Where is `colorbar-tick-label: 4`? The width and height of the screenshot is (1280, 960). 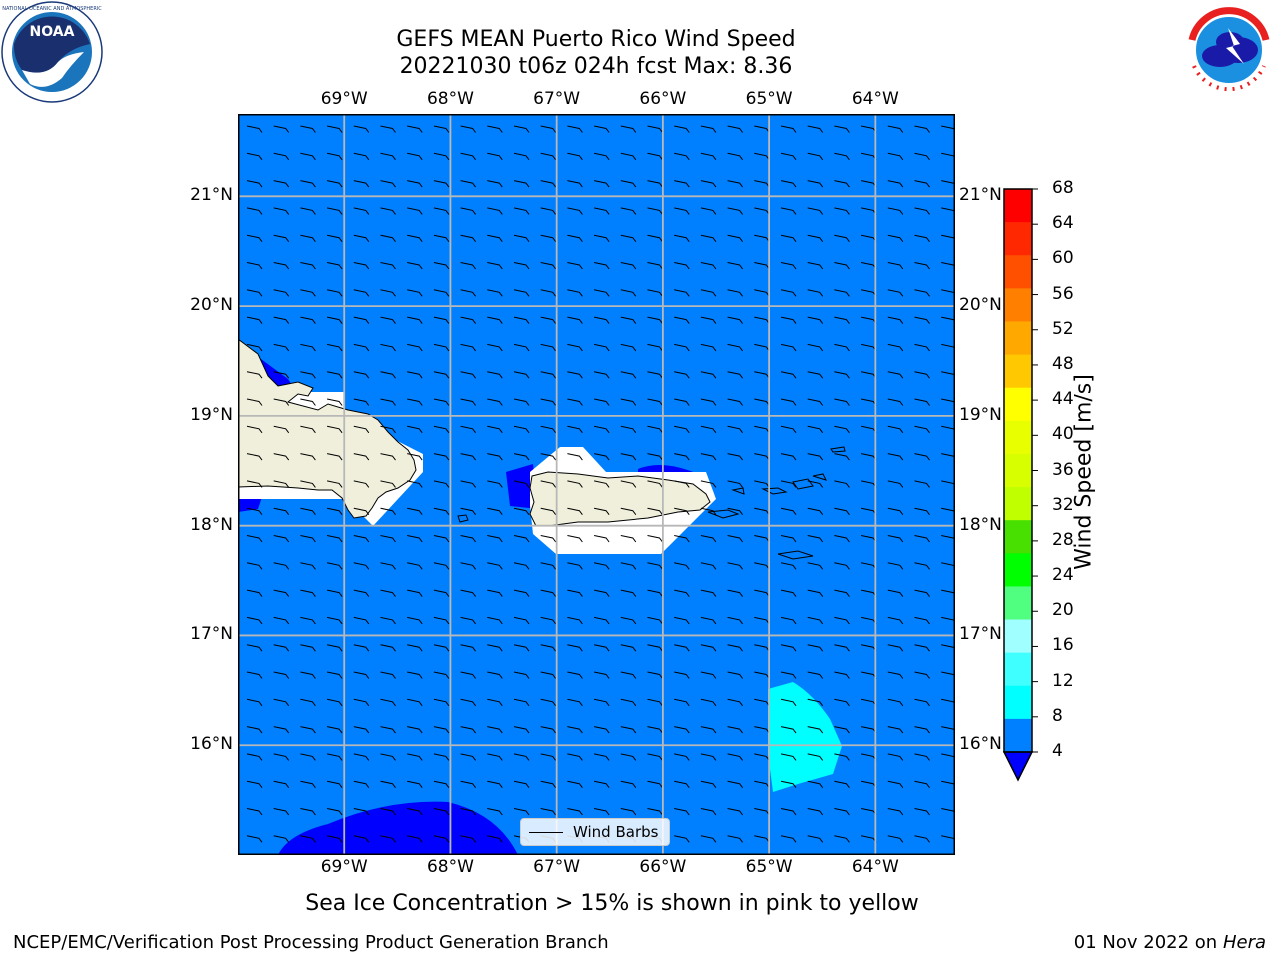
colorbar-tick-label: 4 is located at coordinates (1057, 751).